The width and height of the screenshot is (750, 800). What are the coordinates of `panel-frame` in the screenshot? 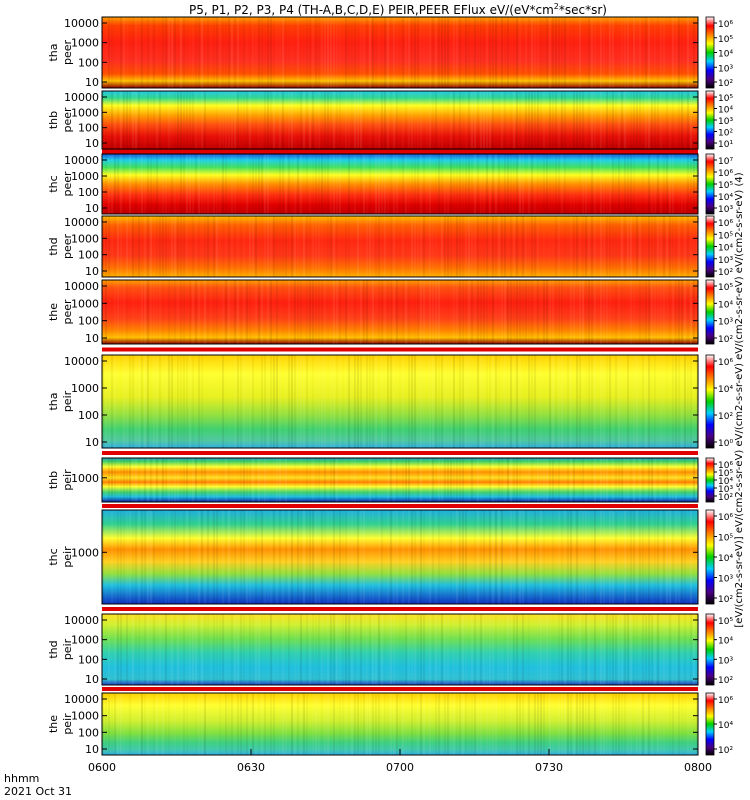 It's located at (400, 246).